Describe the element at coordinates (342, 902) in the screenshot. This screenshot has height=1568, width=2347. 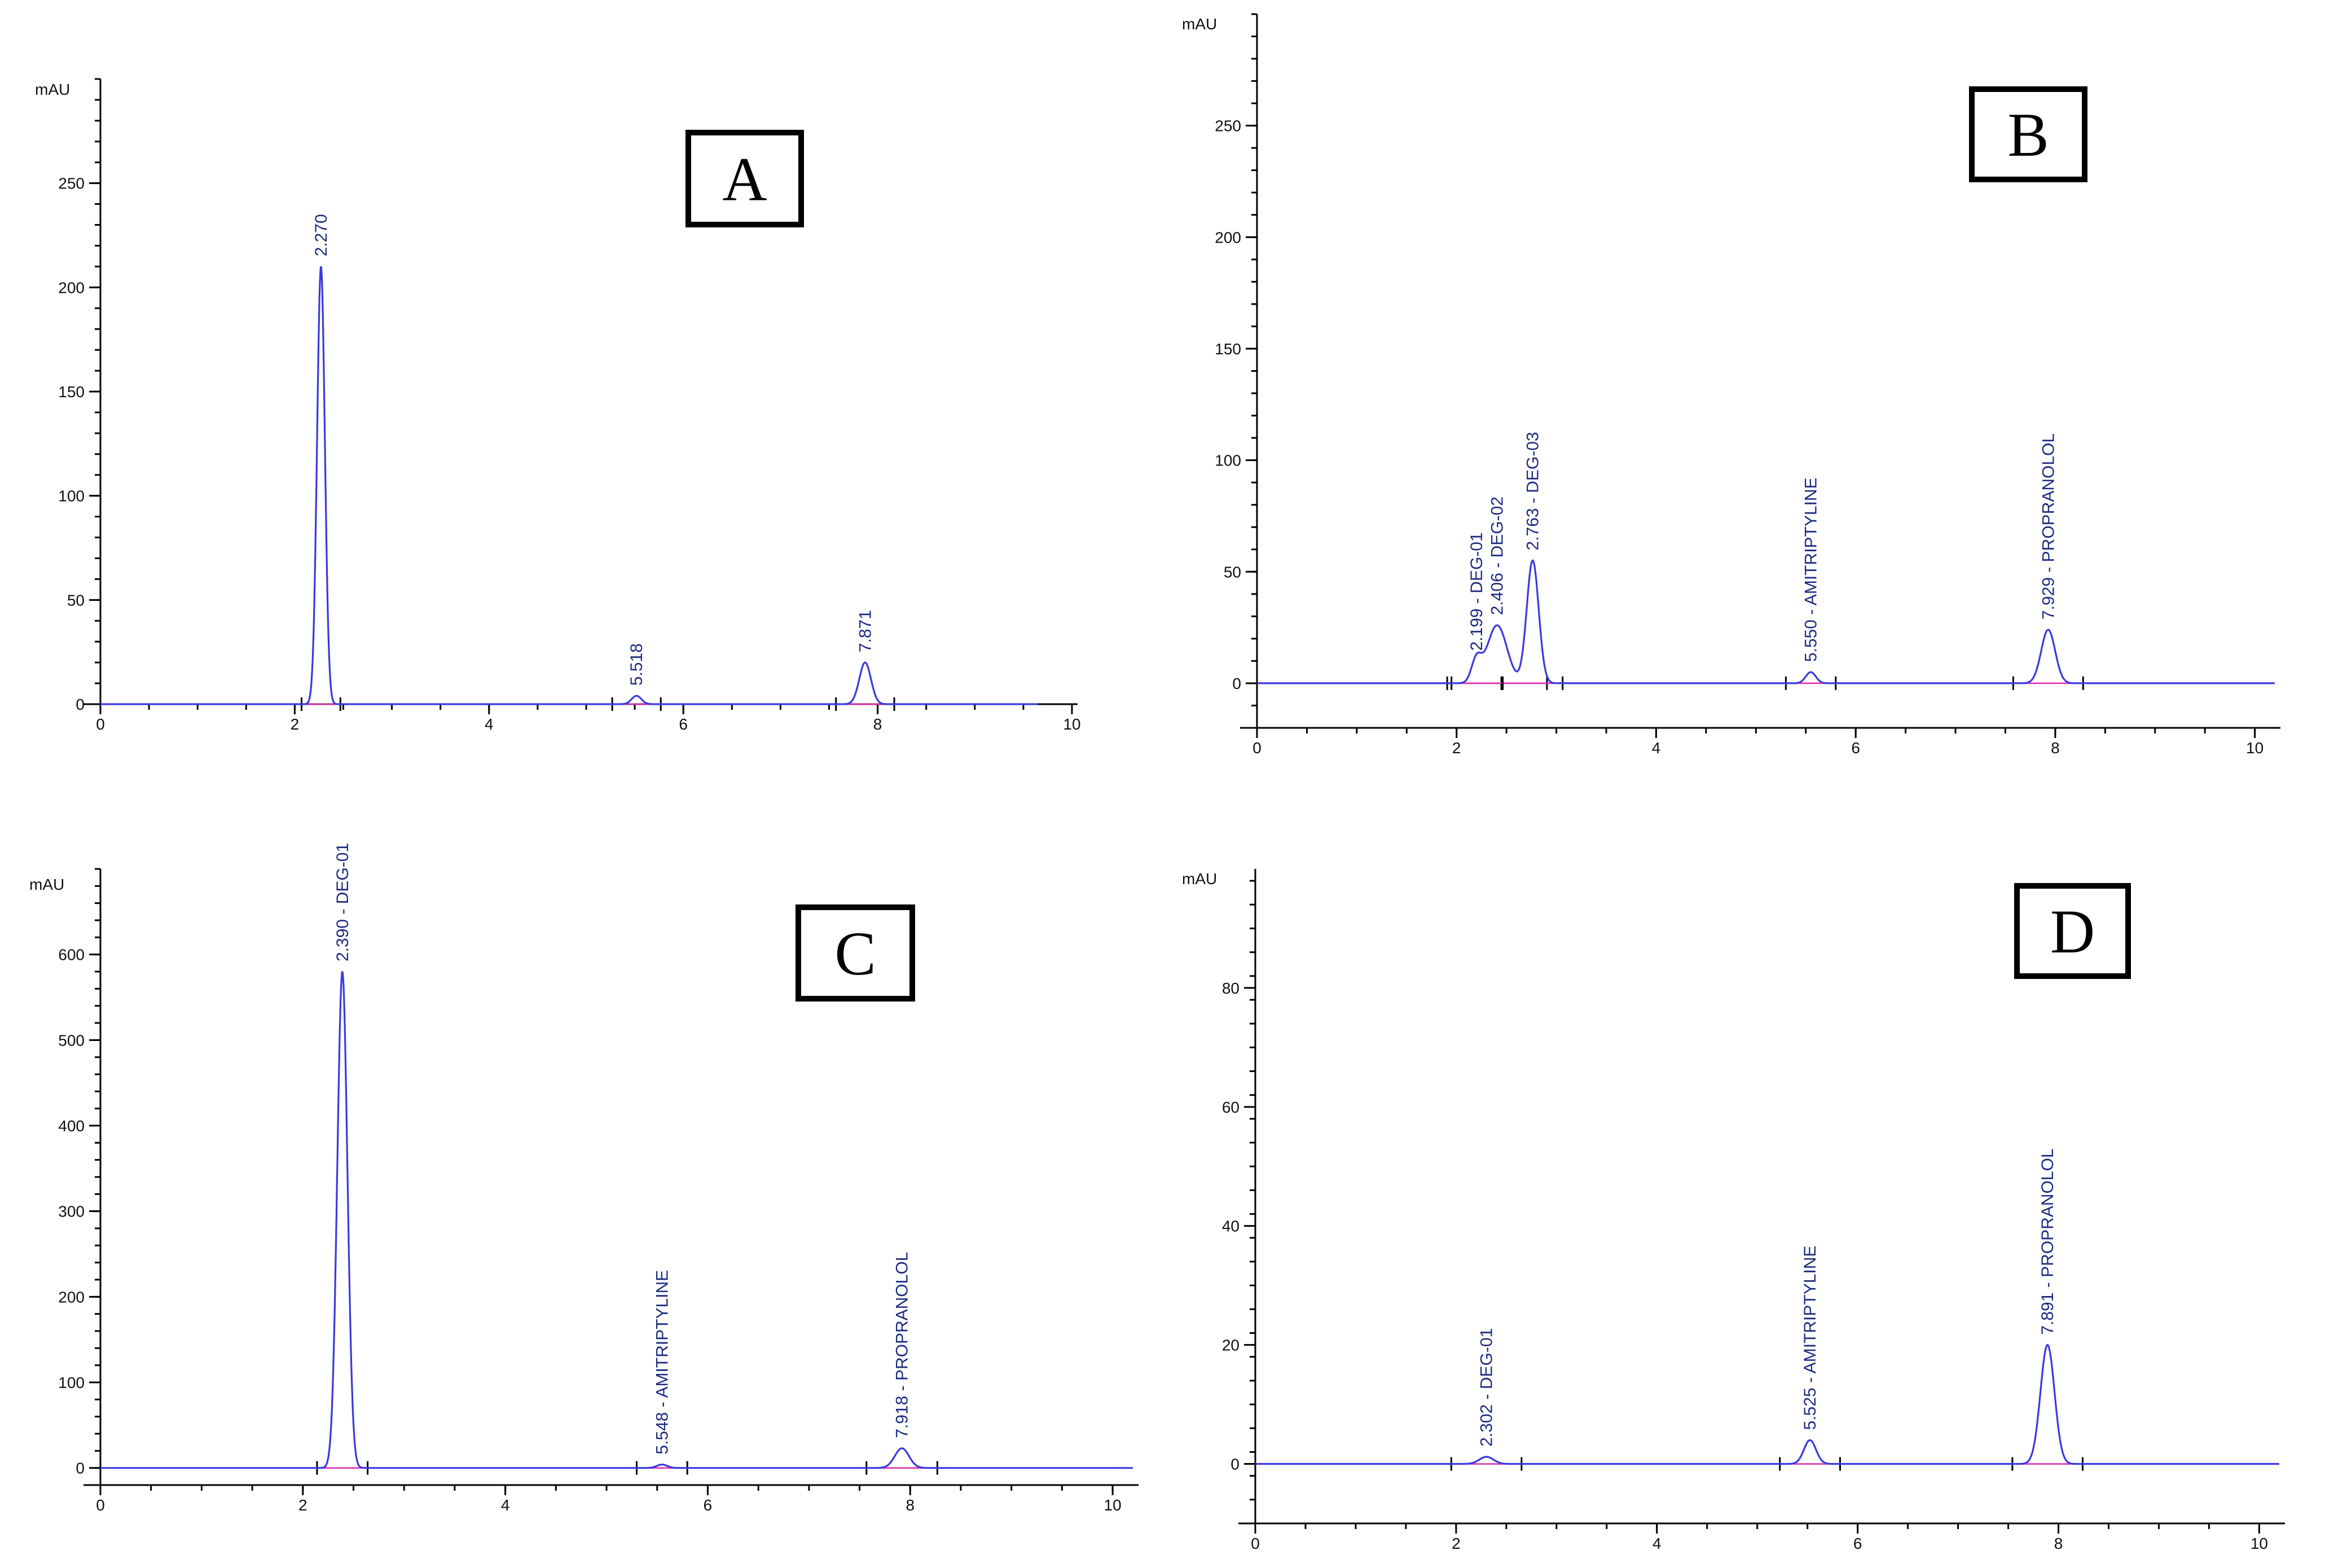
I see `peak-label: 2.390 - DEG-01` at that location.